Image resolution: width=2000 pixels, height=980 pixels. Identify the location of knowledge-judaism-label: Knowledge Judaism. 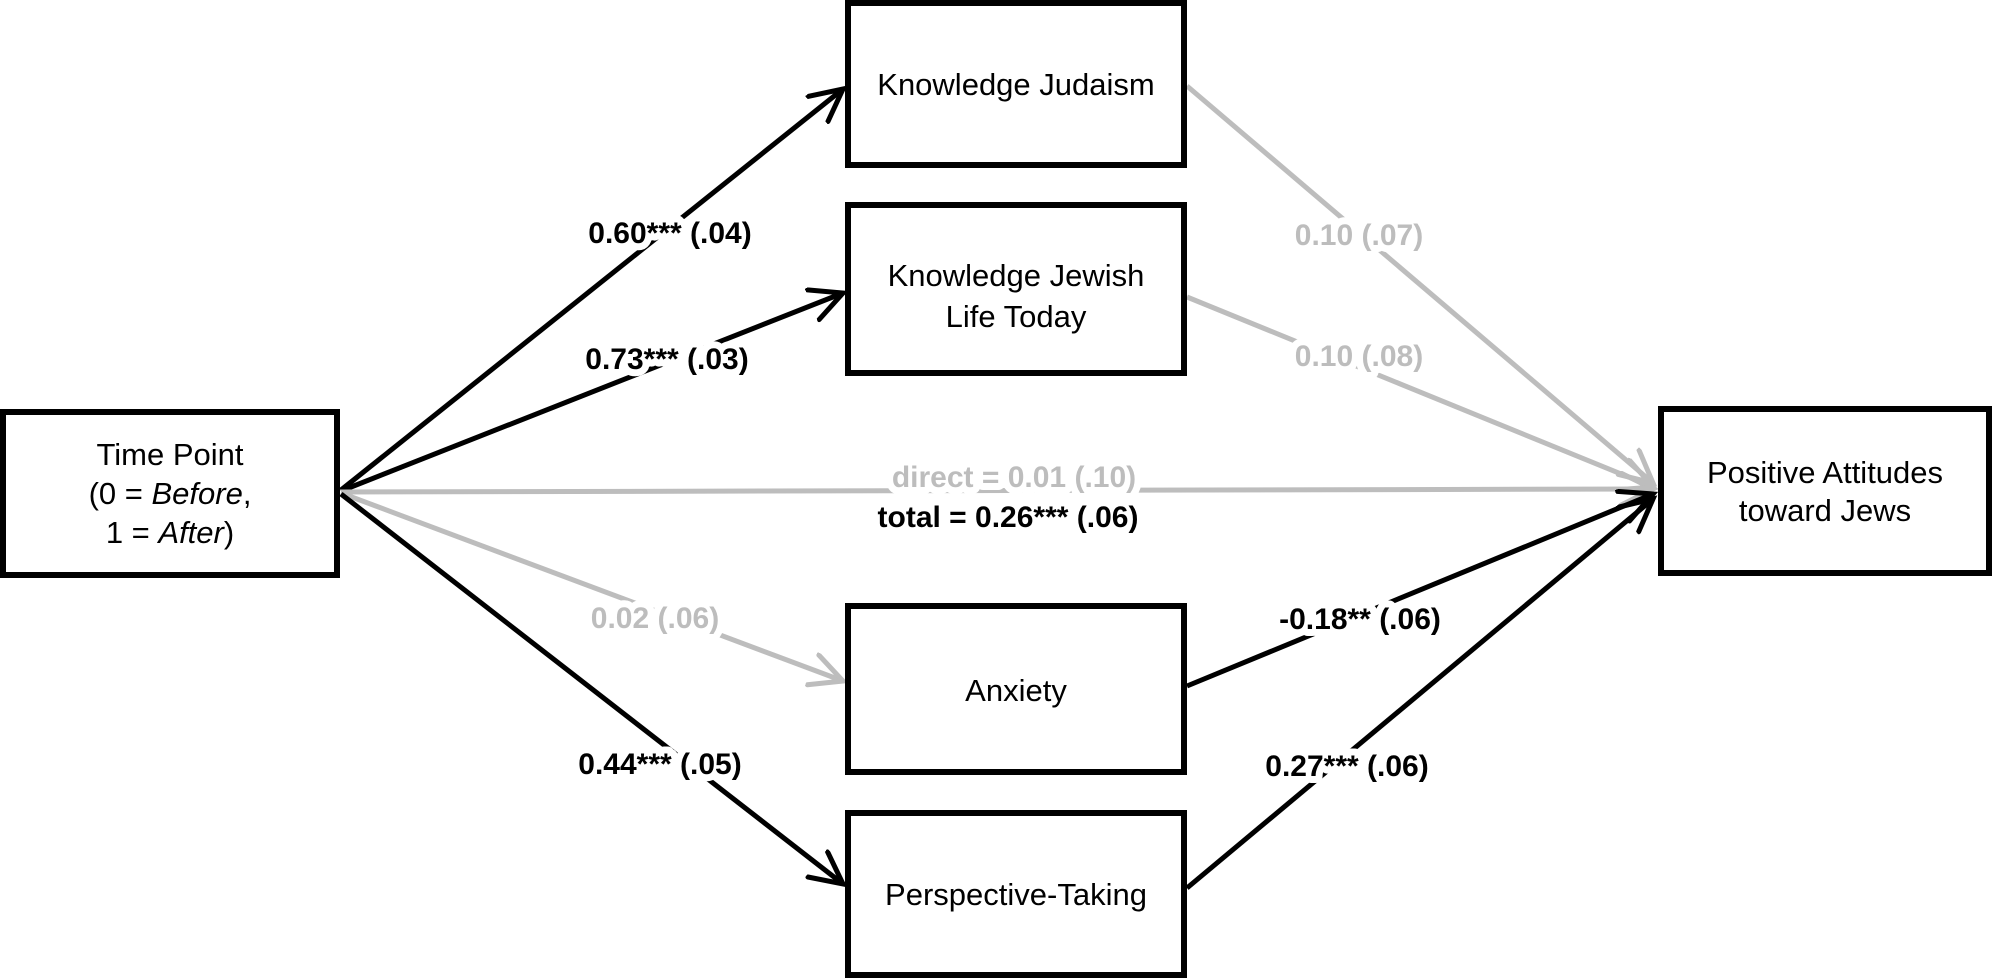
(1015, 84).